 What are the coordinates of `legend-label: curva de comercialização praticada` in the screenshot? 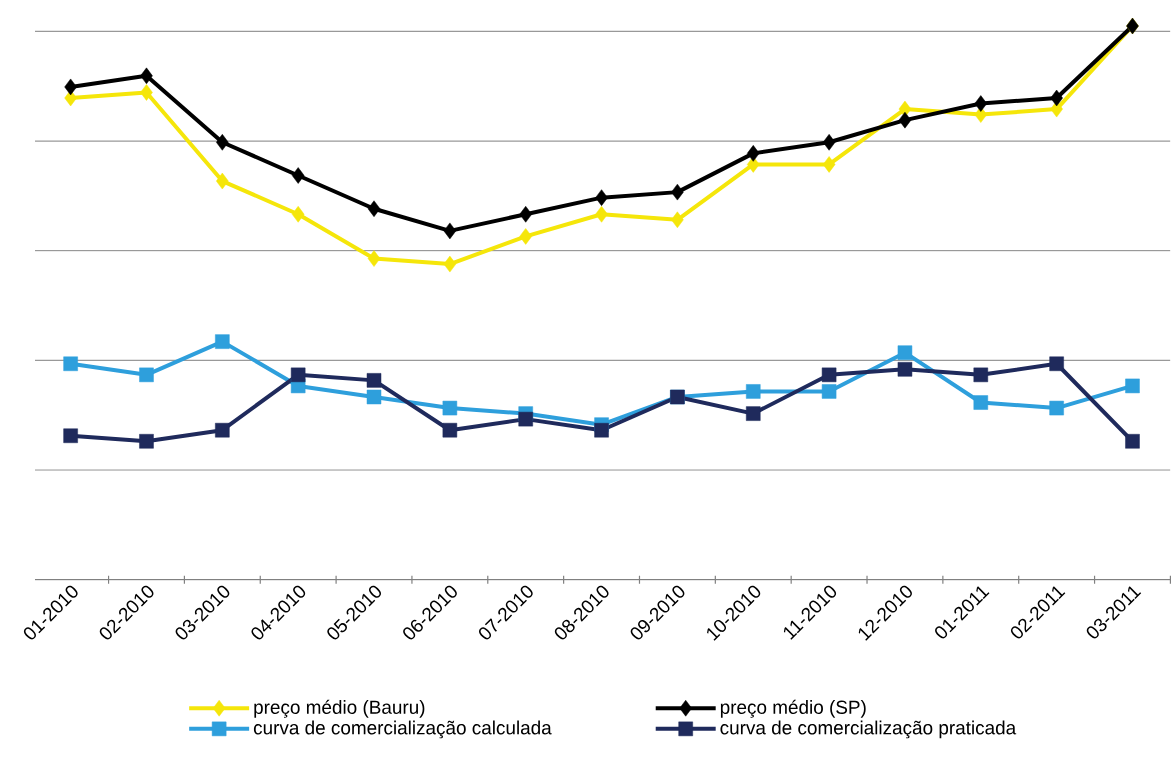 It's located at (868, 729).